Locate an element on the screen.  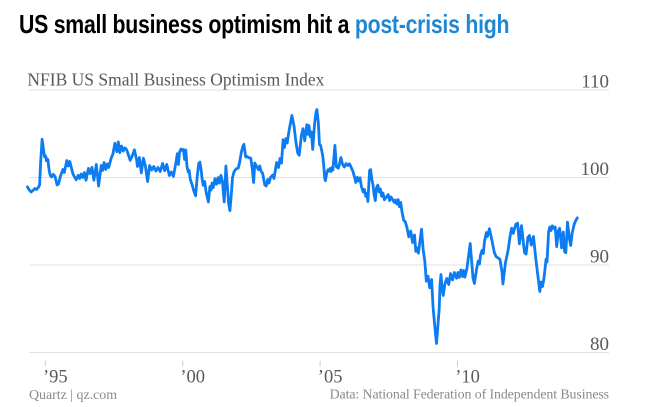
svg-text: ’95 is located at coordinates (55, 378).